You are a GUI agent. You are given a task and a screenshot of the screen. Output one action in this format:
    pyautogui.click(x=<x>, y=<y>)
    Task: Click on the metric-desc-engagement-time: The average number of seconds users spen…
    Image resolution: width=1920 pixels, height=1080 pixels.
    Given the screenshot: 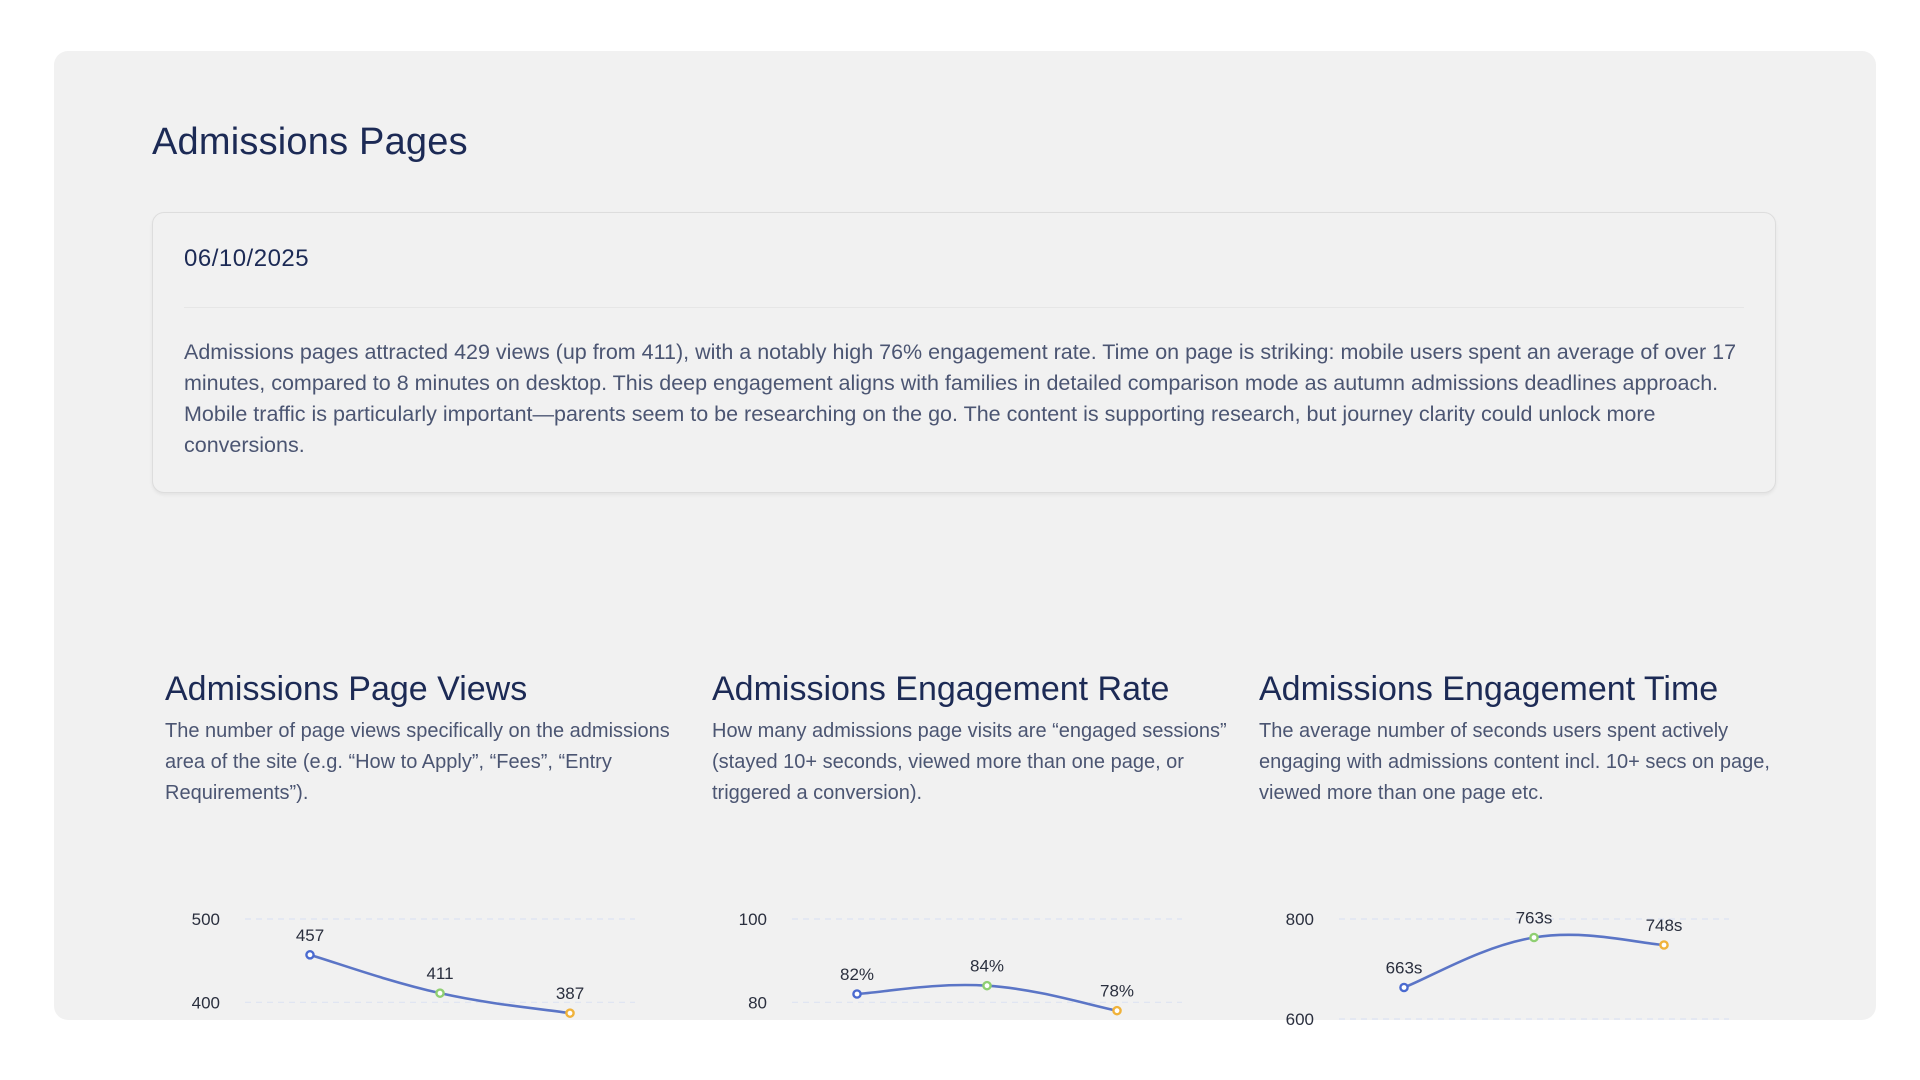 What is the action you would take?
    pyautogui.click(x=1514, y=762)
    